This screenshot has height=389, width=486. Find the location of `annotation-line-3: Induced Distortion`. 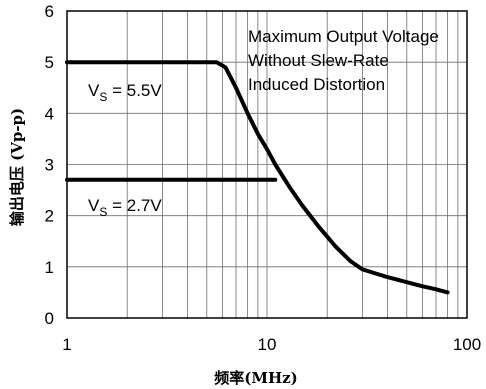

annotation-line-3: Induced Distortion is located at coordinates (316, 84).